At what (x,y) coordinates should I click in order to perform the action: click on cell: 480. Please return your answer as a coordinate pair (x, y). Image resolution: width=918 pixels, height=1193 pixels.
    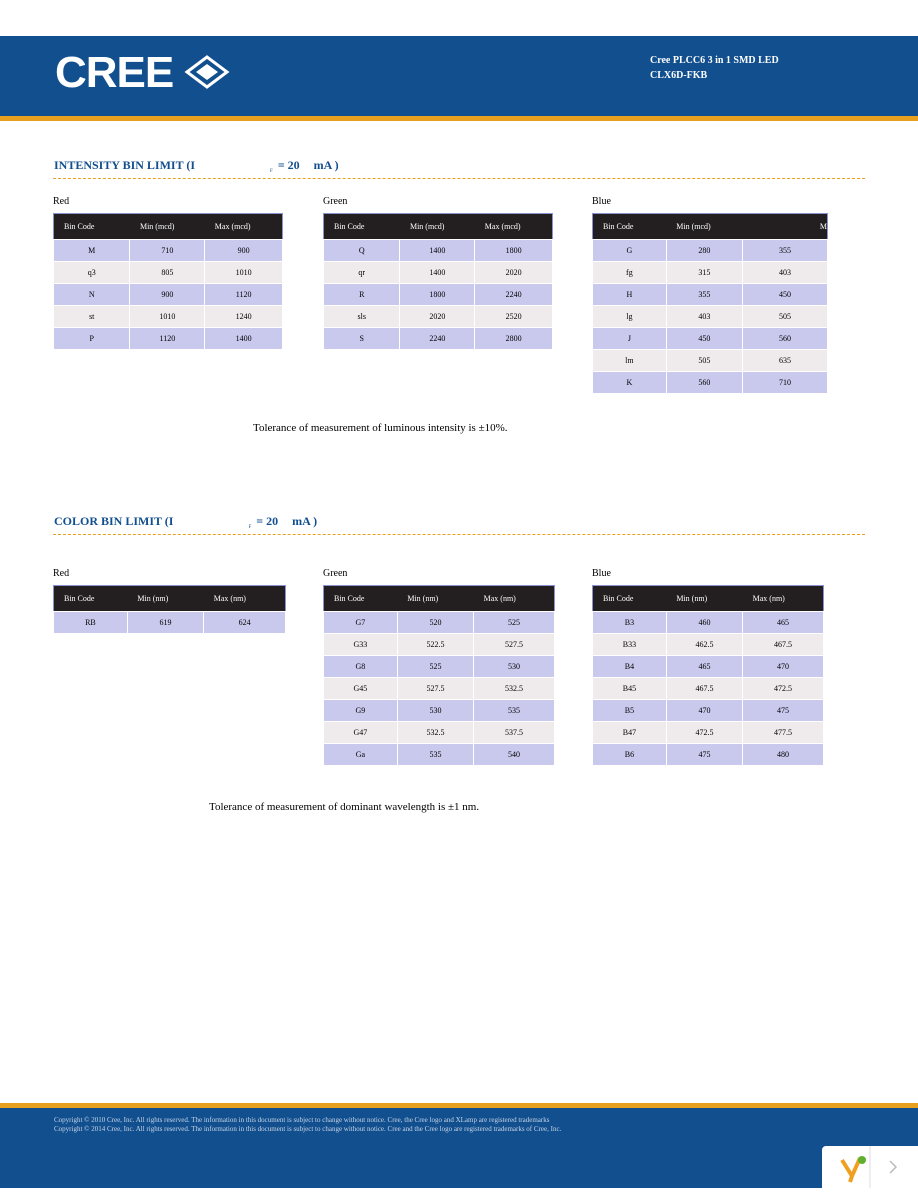
    Looking at the image, I should click on (783, 754).